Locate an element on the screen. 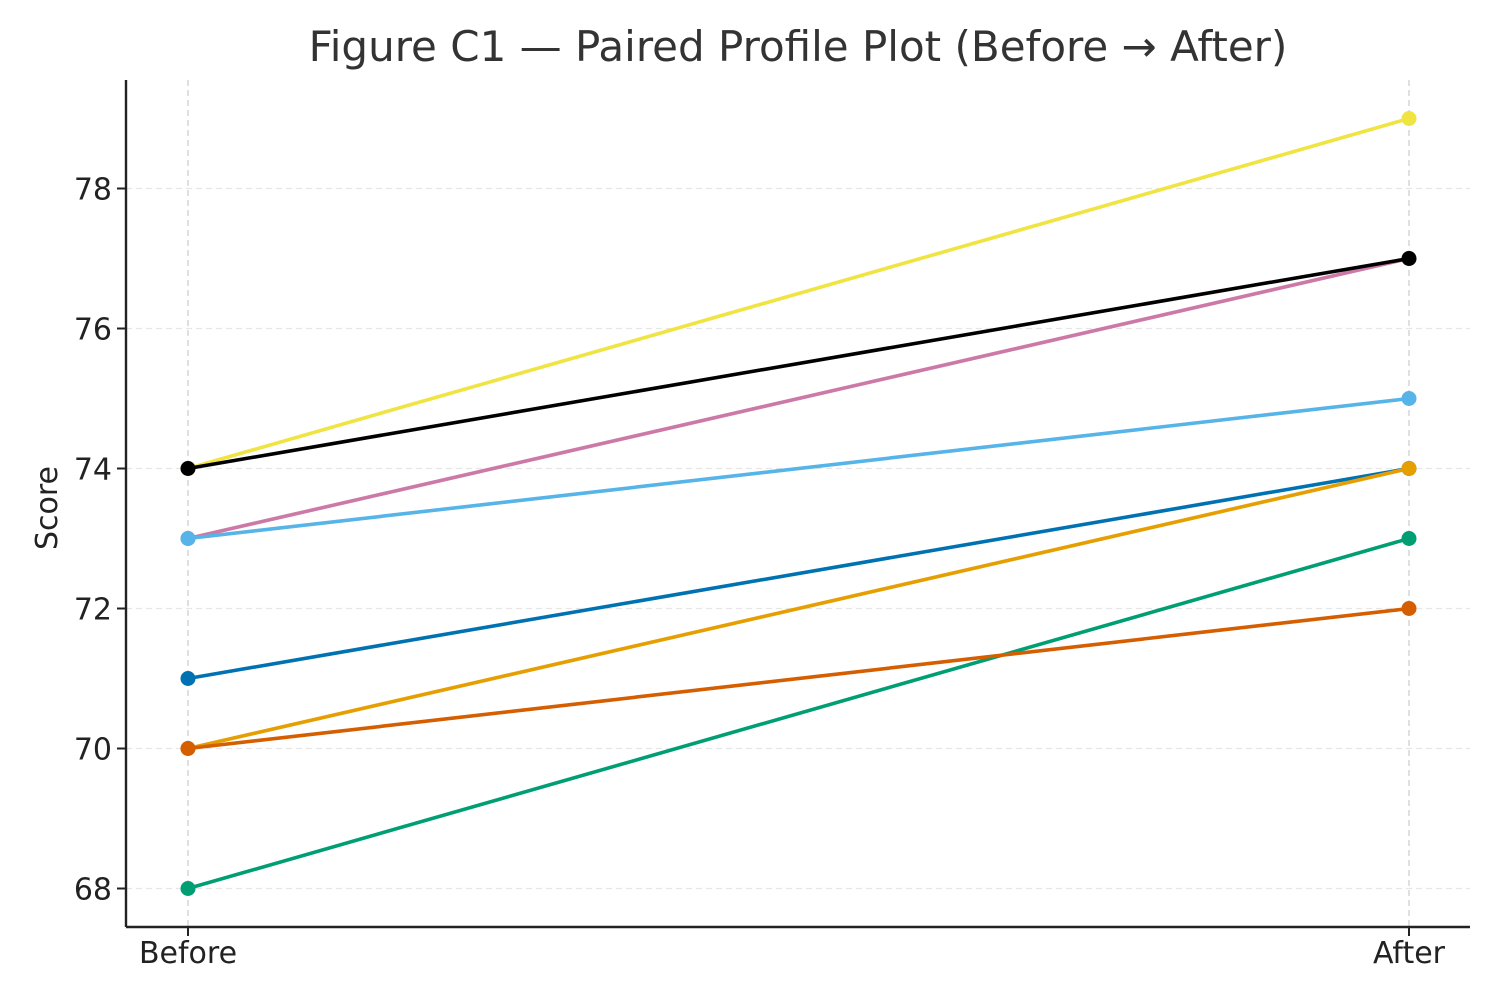  y-tick-label: 76 is located at coordinates (93, 330).